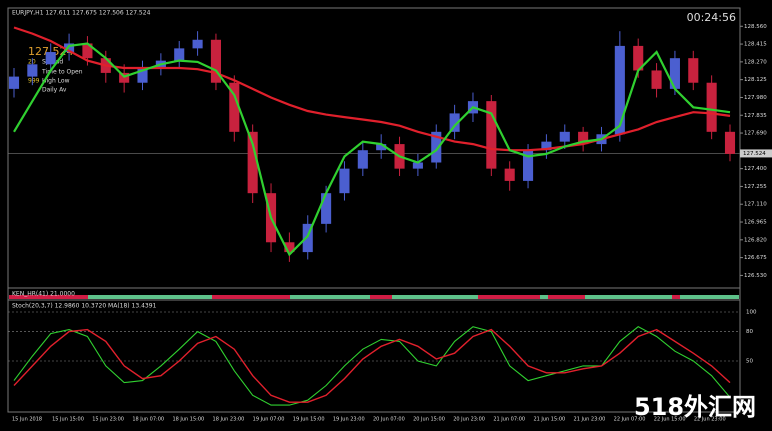 The height and width of the screenshot is (431, 772). What do you see at coordinates (755, 276) in the screenshot?
I see `y-tick-label: 126.530` at bounding box center [755, 276].